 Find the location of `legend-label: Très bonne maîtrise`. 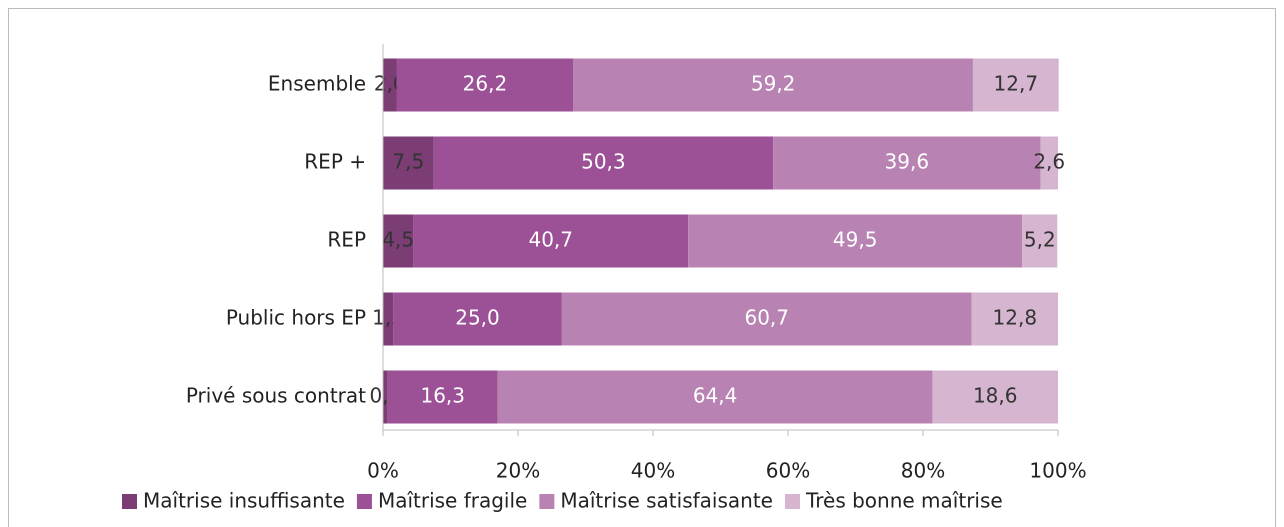

legend-label: Très bonne maîtrise is located at coordinates (904, 501).